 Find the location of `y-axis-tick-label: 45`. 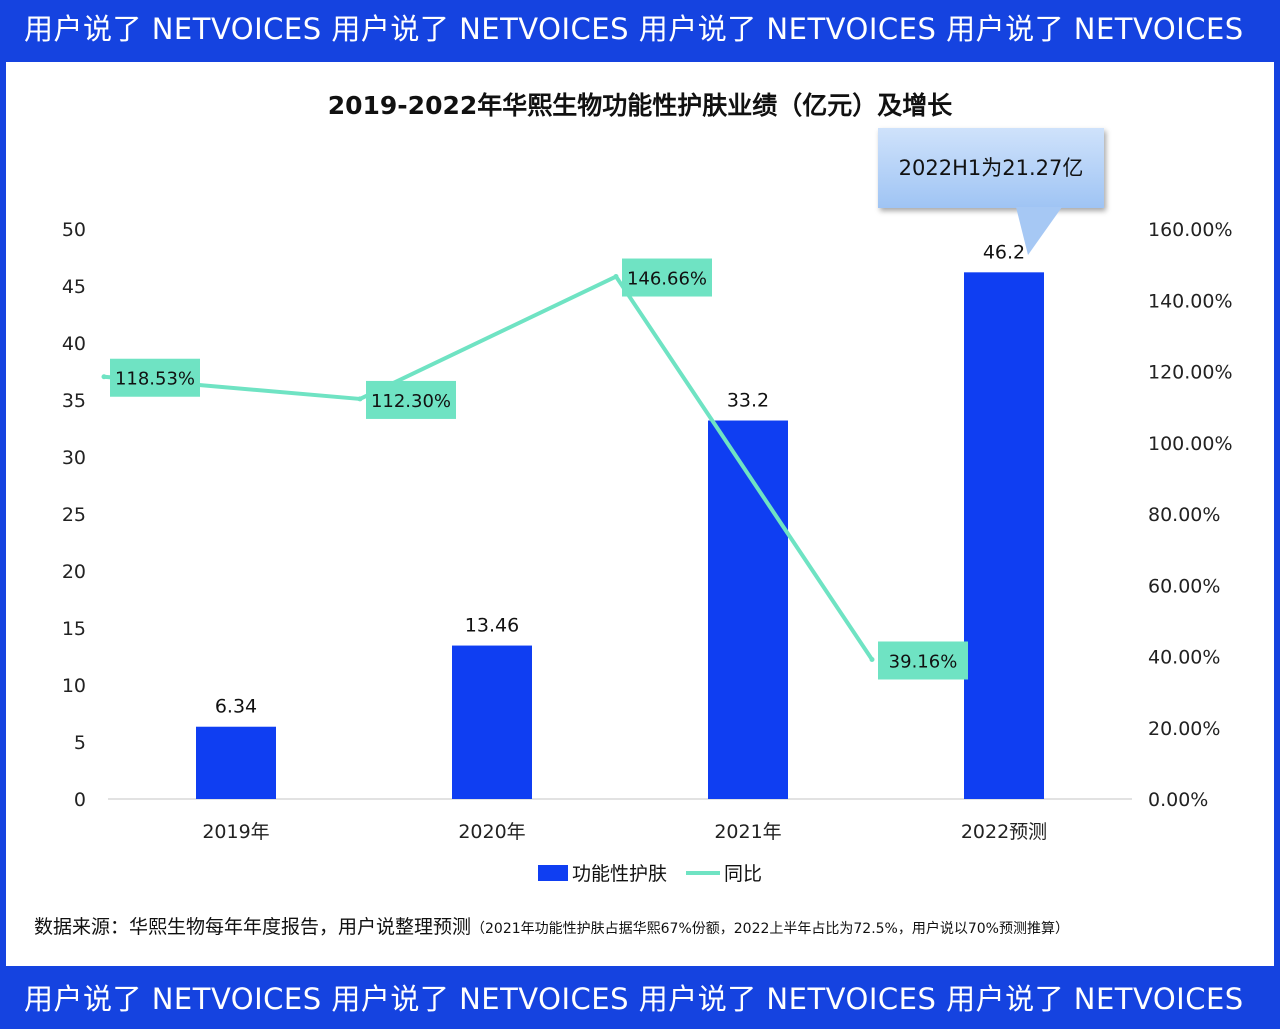

y-axis-tick-label: 45 is located at coordinates (74, 287).